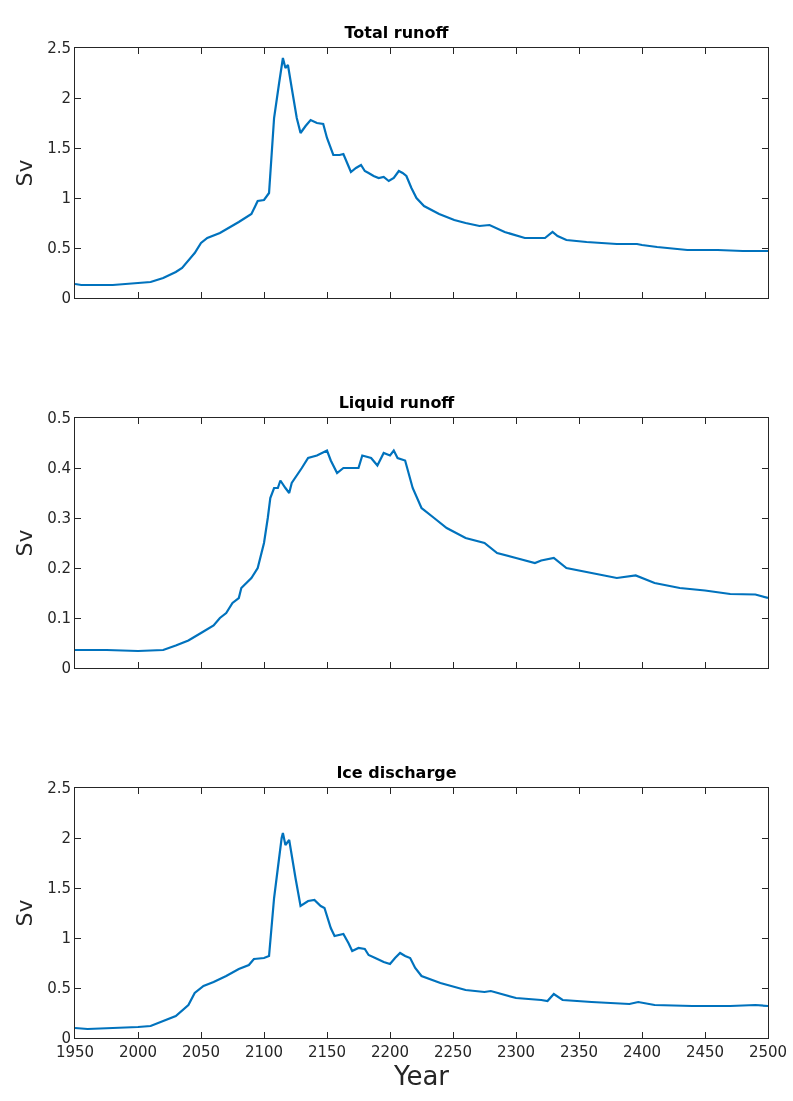 The height and width of the screenshot is (1101, 793). What do you see at coordinates (327, 1052) in the screenshot?
I see `x-tick-label: 2150` at bounding box center [327, 1052].